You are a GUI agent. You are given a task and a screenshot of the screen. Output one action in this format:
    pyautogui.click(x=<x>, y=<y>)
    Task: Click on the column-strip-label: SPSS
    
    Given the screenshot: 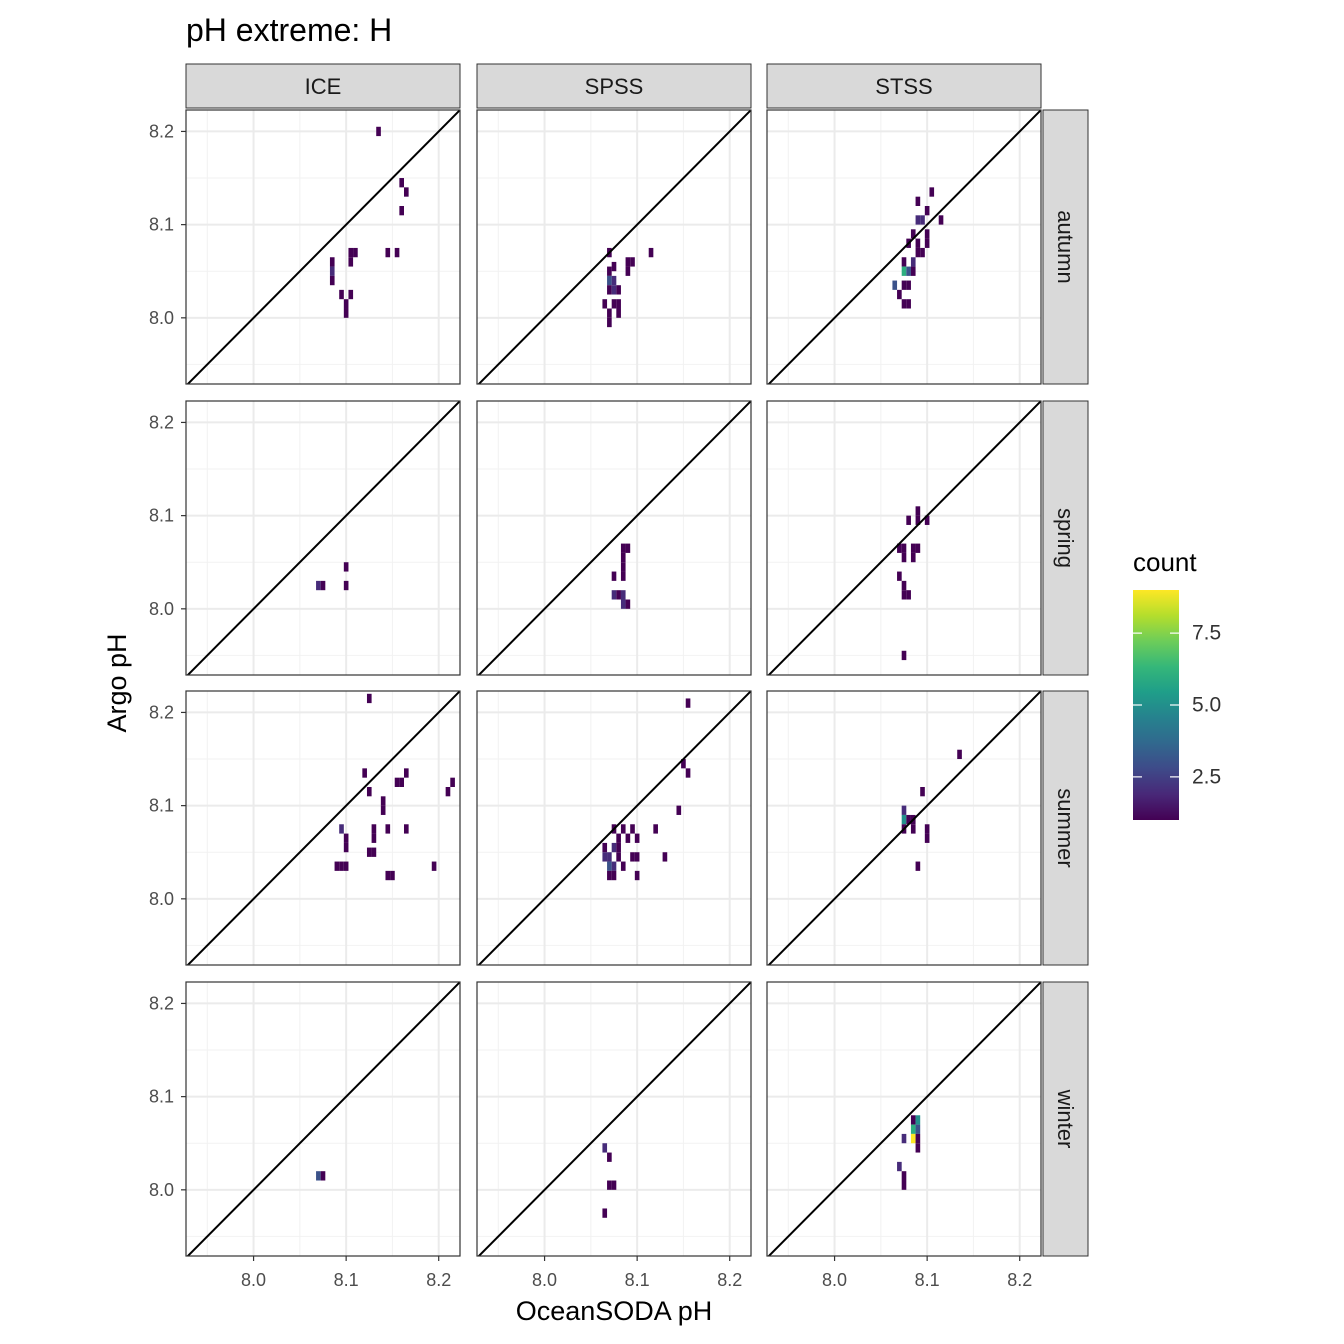 What is the action you would take?
    pyautogui.click(x=614, y=86)
    